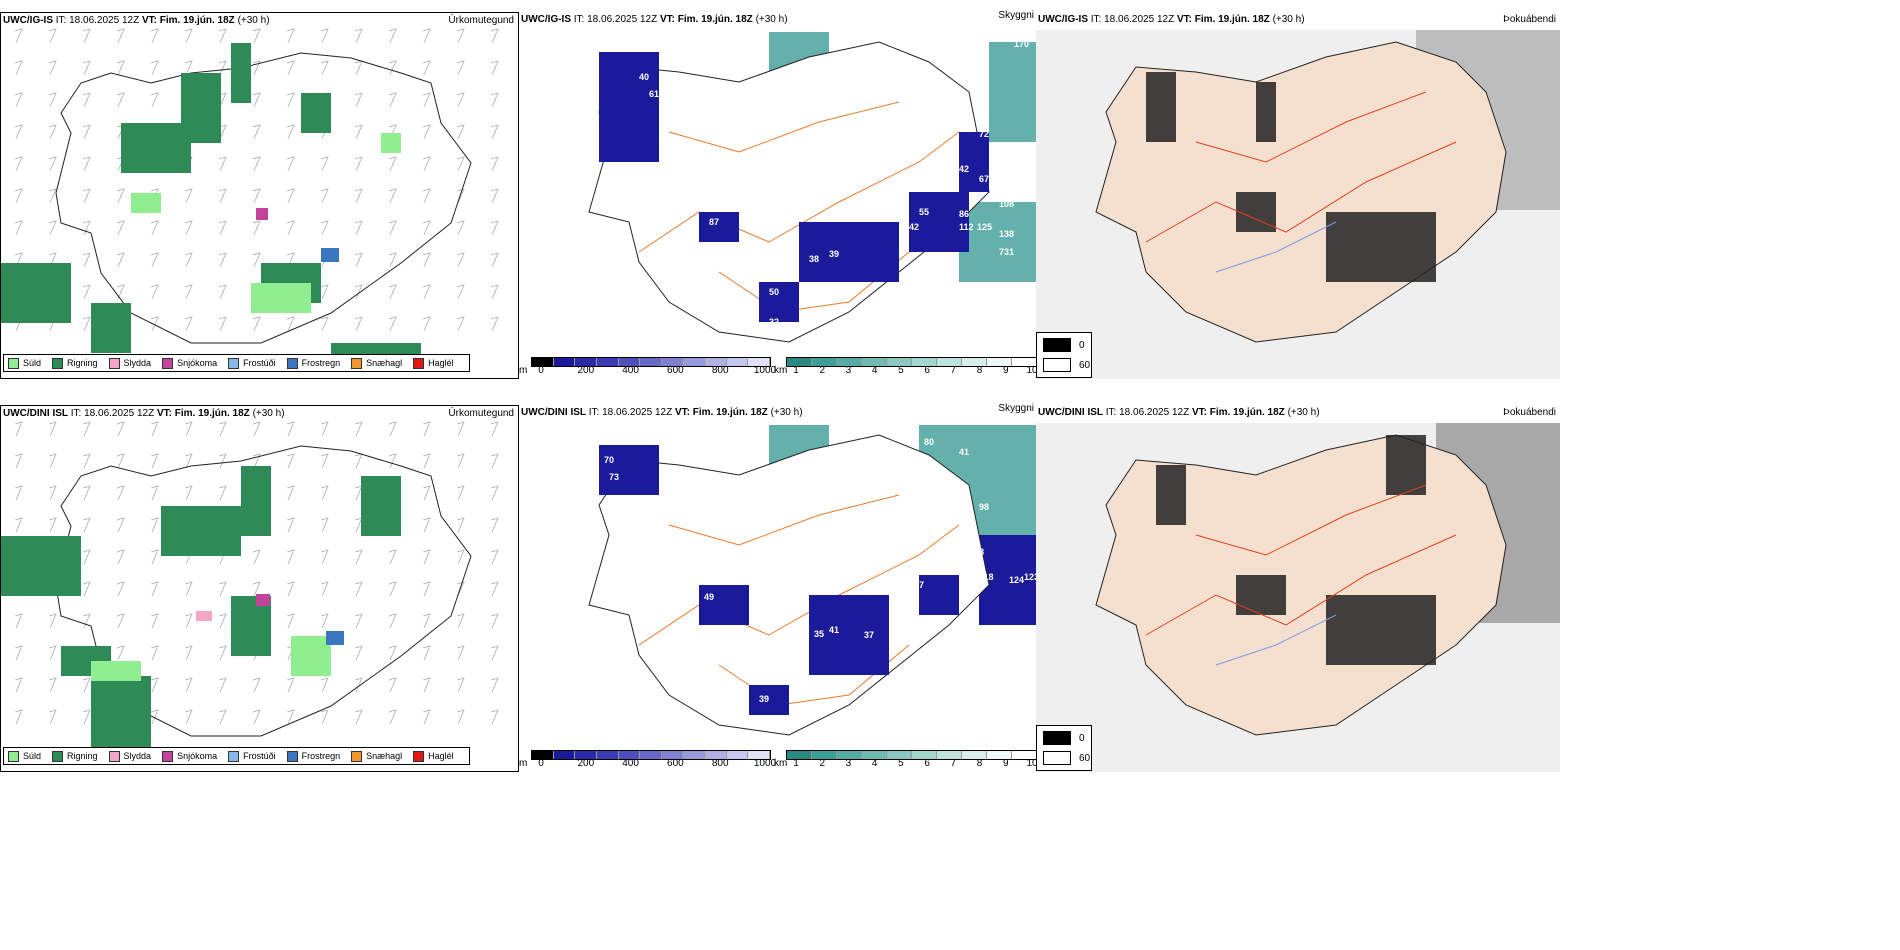 This screenshot has height=950, width=1900. Describe the element at coordinates (1298, 204) in the screenshot. I see `fog-map-row1` at that location.